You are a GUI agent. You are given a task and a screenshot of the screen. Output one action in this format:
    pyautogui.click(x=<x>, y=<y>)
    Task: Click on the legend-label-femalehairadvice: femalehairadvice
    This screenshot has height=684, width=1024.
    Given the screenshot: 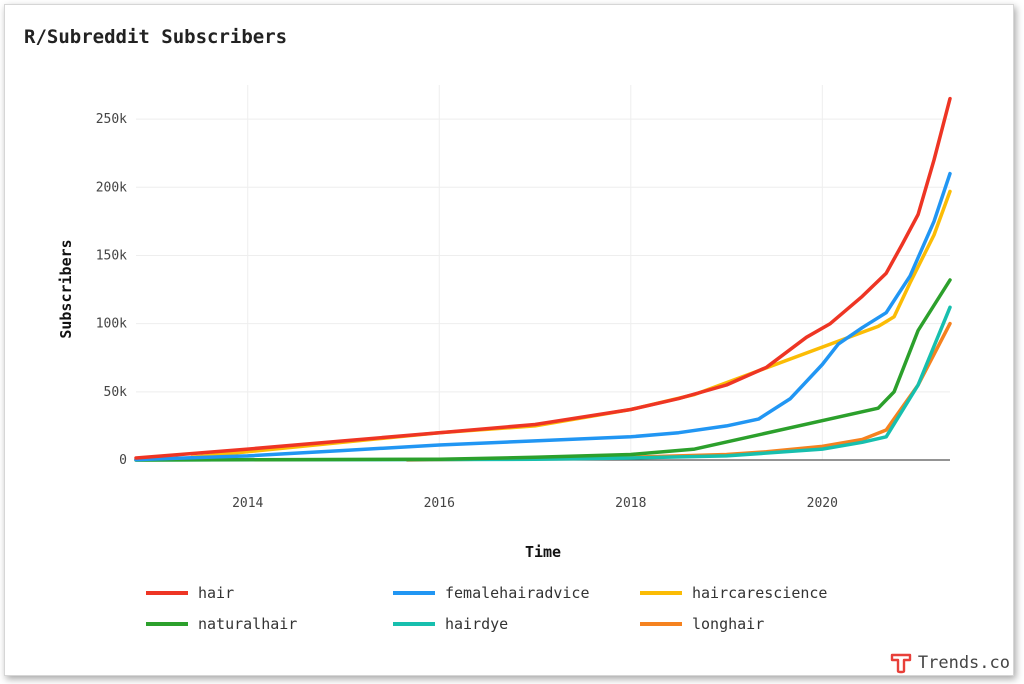 What is the action you would take?
    pyautogui.click(x=517, y=593)
    